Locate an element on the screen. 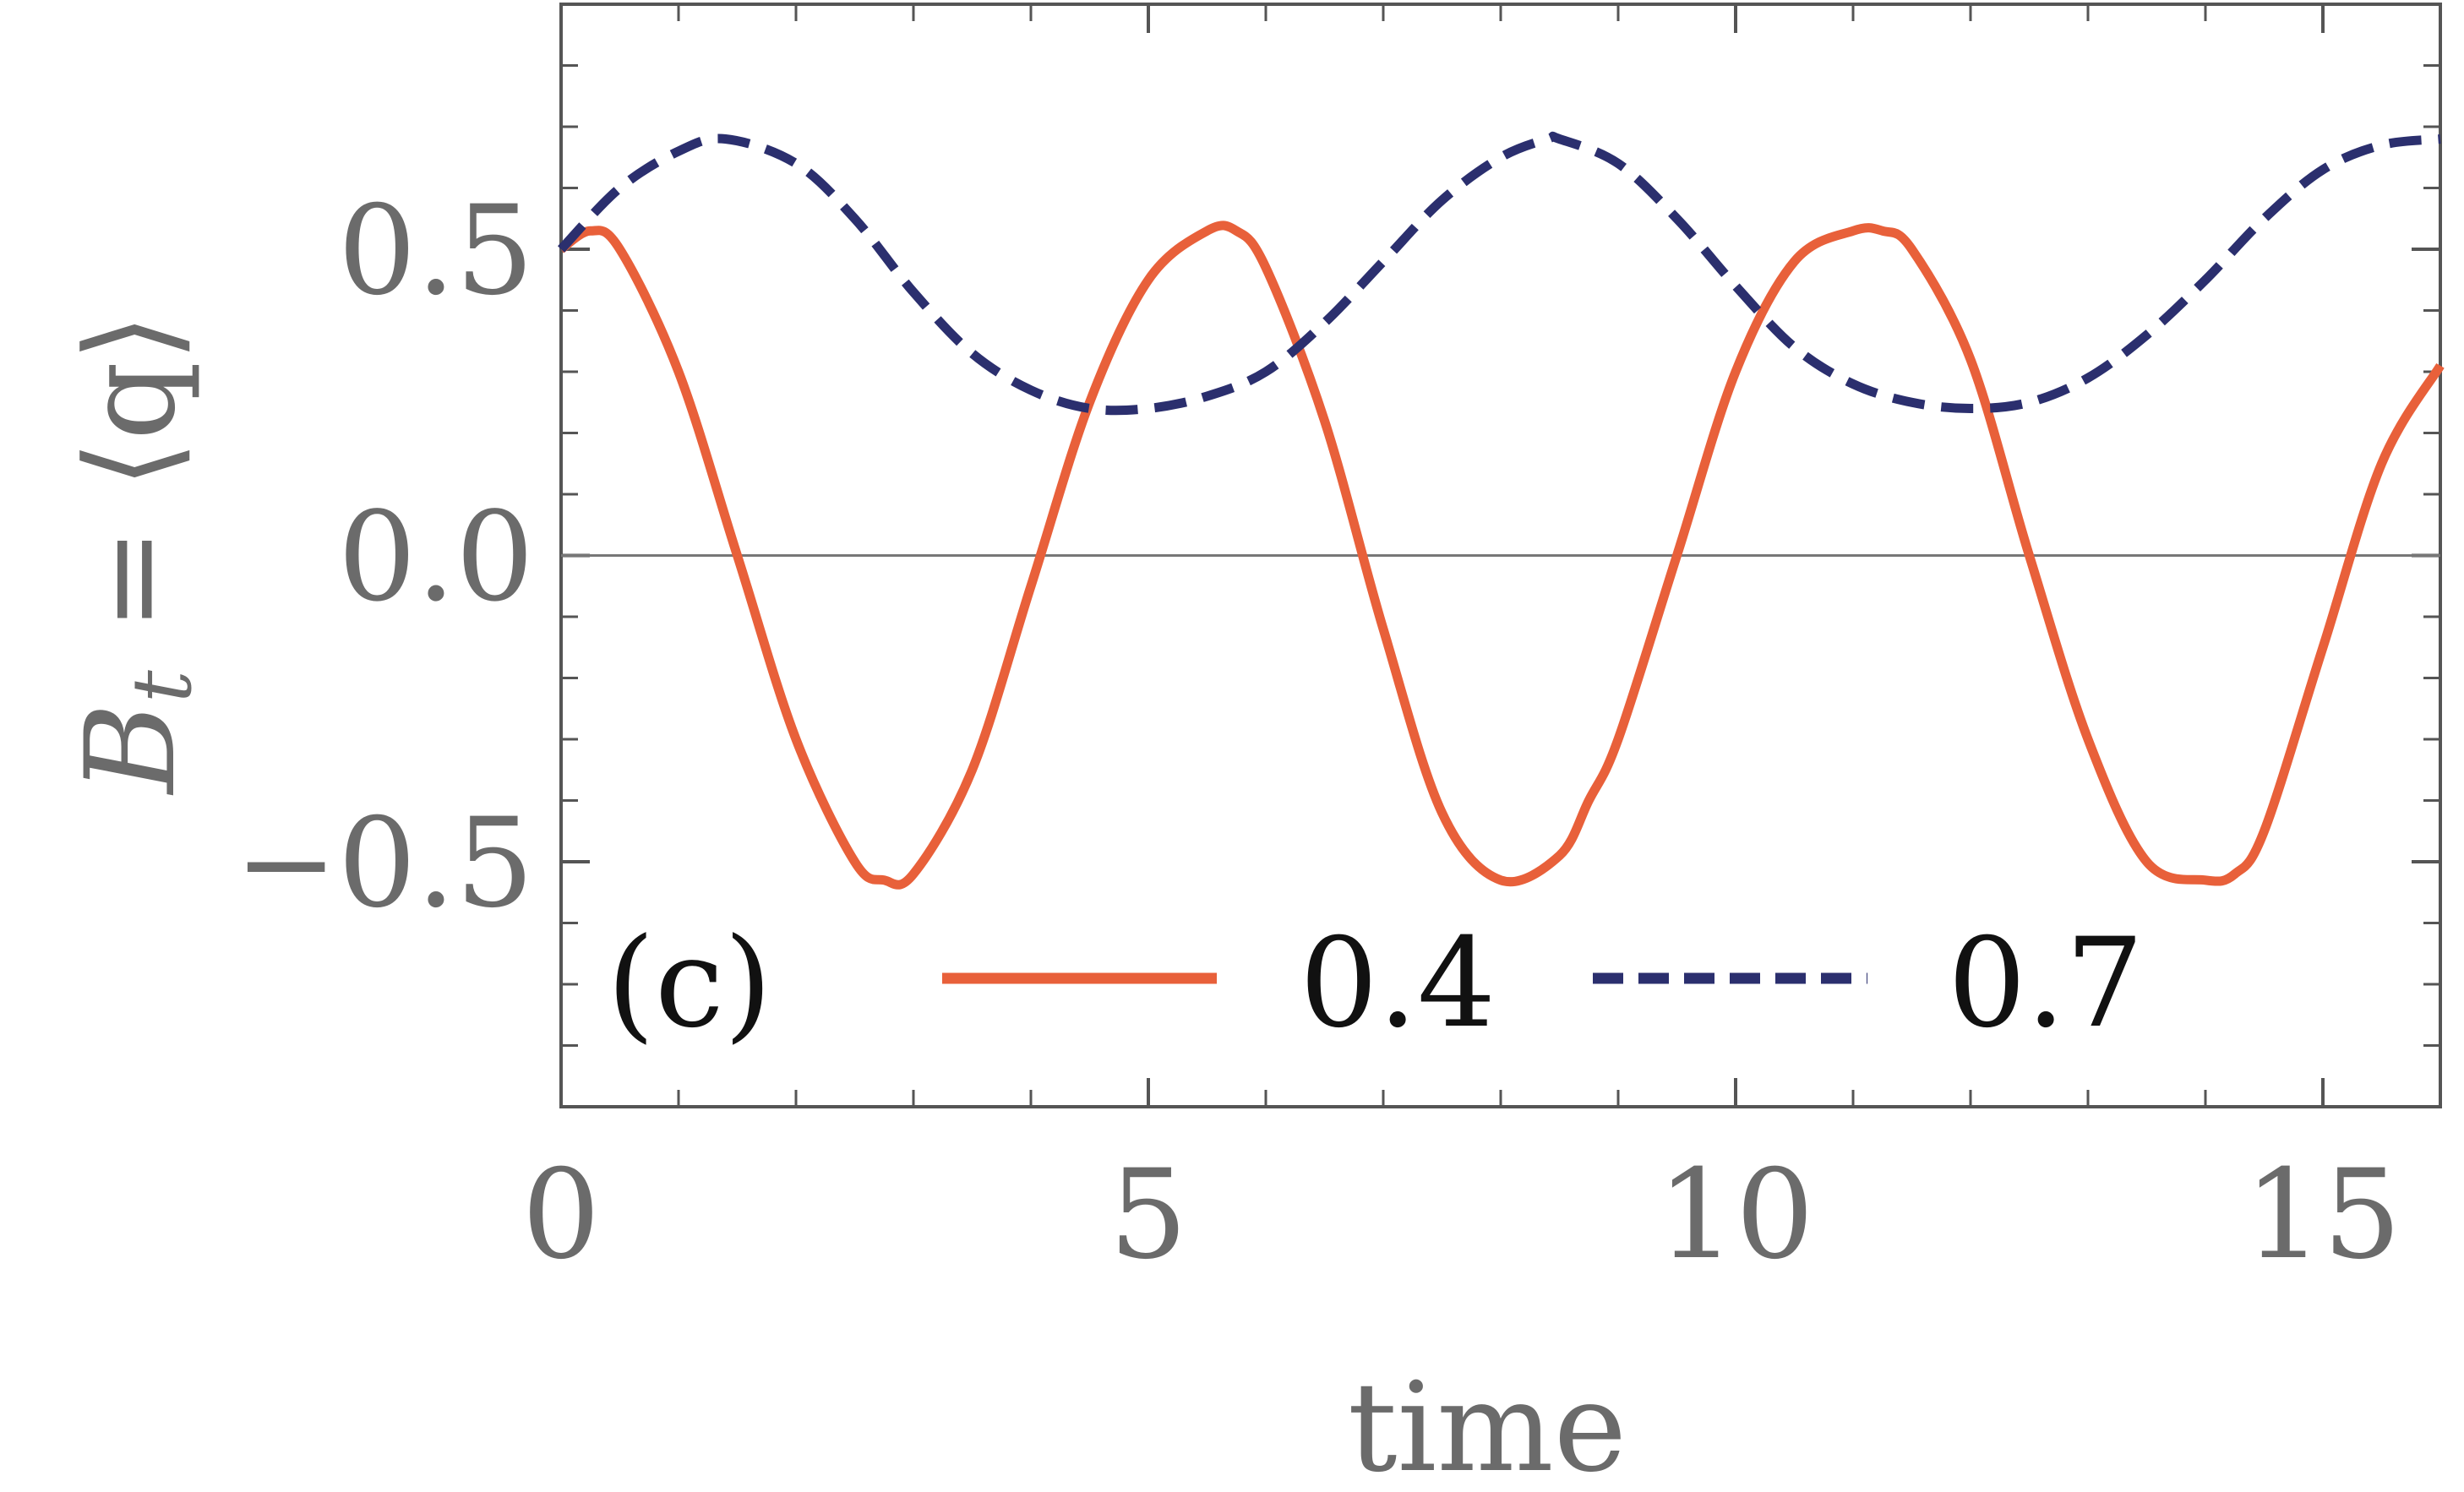 This screenshot has height=1492, width=2464. x-tick-label: 0 is located at coordinates (561, 1215).